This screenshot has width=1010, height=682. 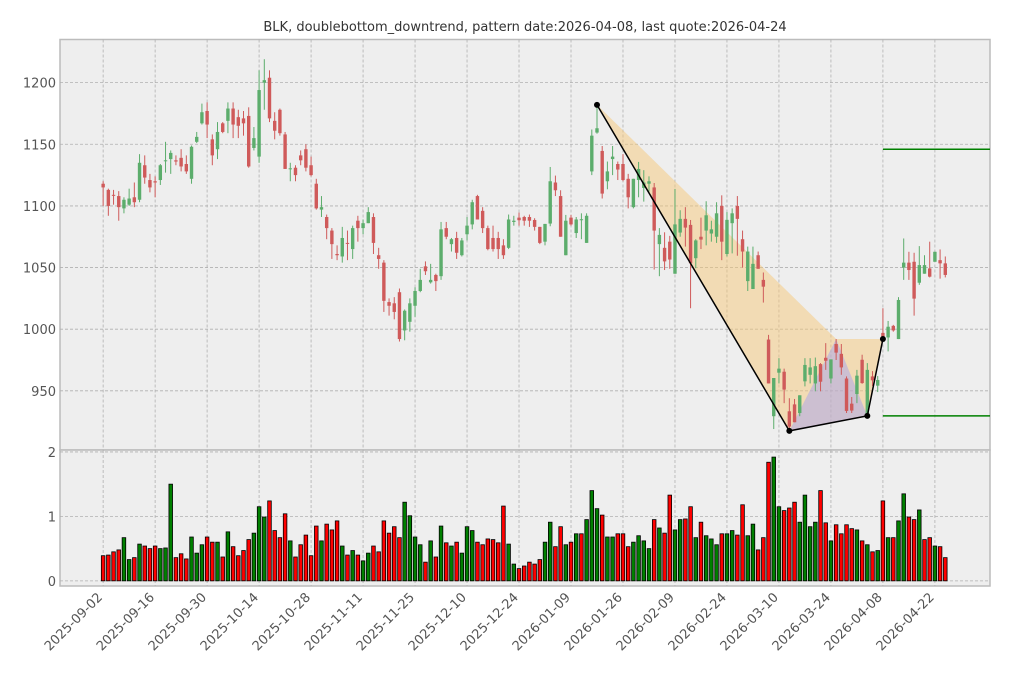 What do you see at coordinates (43, 392) in the screenshot?
I see `price-tick-label: 950` at bounding box center [43, 392].